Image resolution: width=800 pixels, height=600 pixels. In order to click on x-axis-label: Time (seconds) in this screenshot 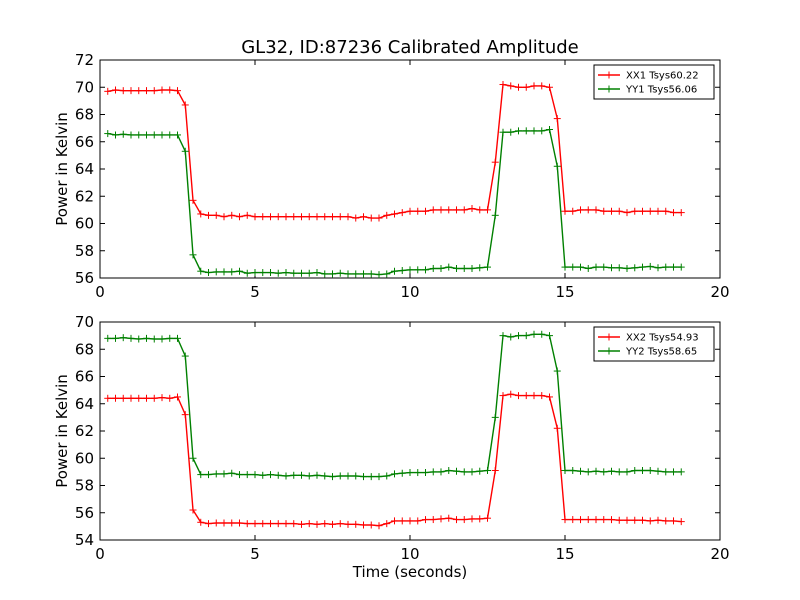, I will do `click(410, 572)`.